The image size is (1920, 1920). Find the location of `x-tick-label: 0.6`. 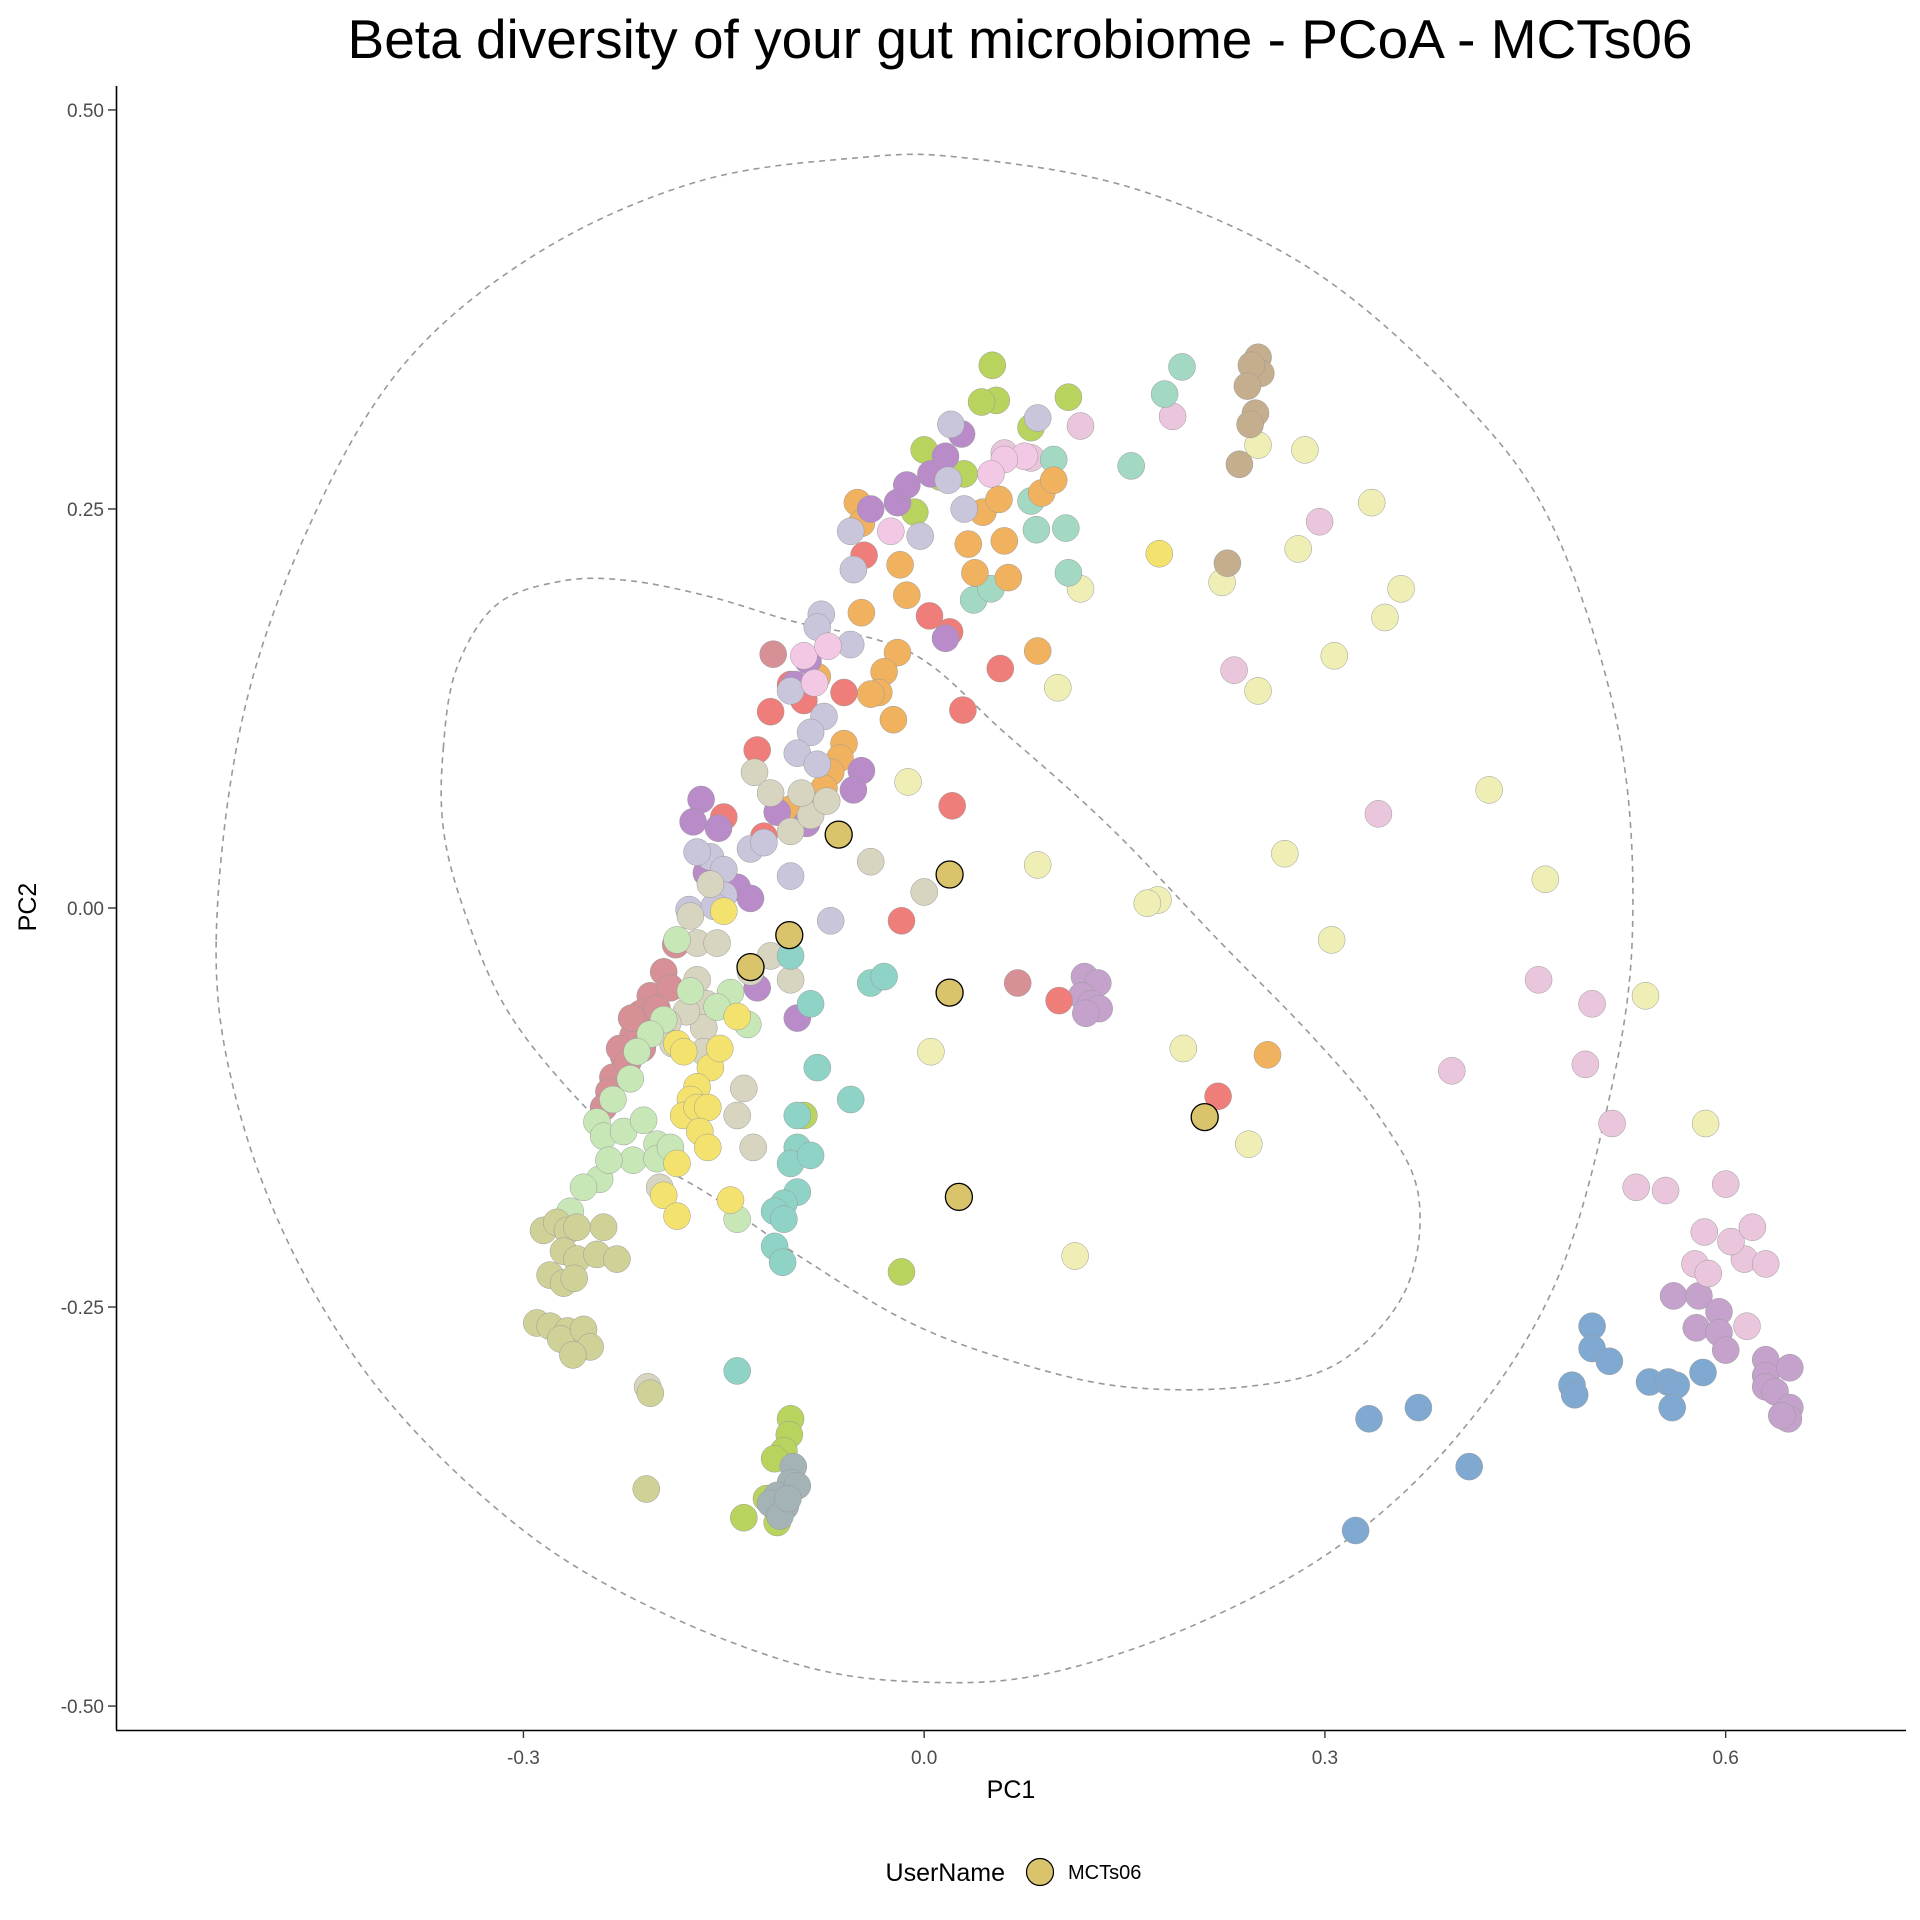

x-tick-label: 0.6 is located at coordinates (1725, 1758).